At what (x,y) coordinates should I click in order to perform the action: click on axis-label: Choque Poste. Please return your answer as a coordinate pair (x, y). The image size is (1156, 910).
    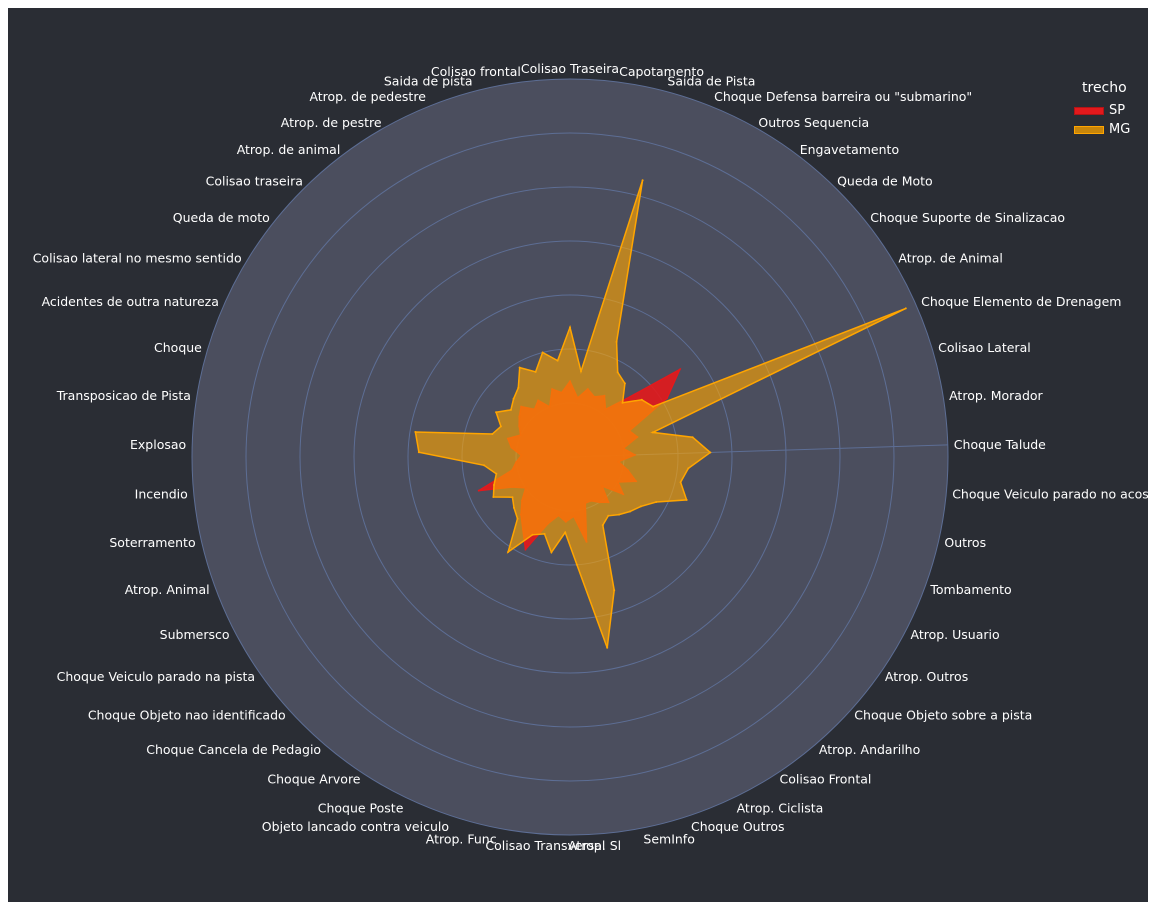
    Looking at the image, I should click on (361, 808).